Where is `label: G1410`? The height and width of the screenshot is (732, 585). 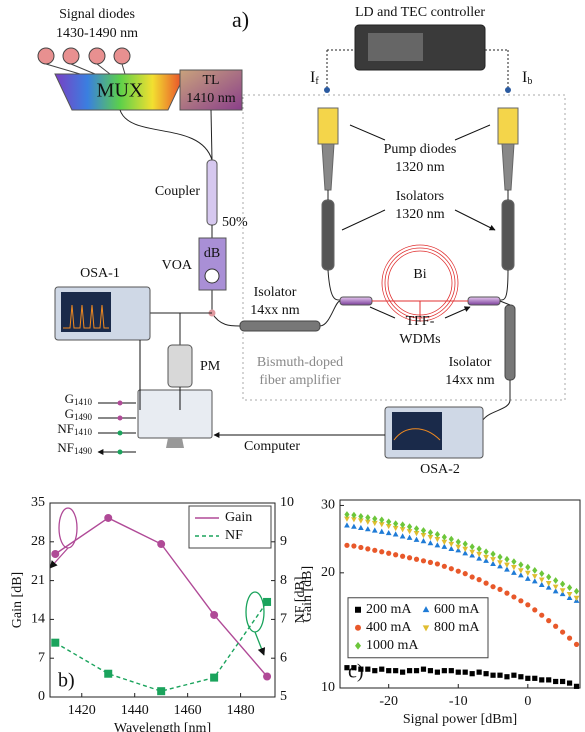 label: G1410 is located at coordinates (79, 399).